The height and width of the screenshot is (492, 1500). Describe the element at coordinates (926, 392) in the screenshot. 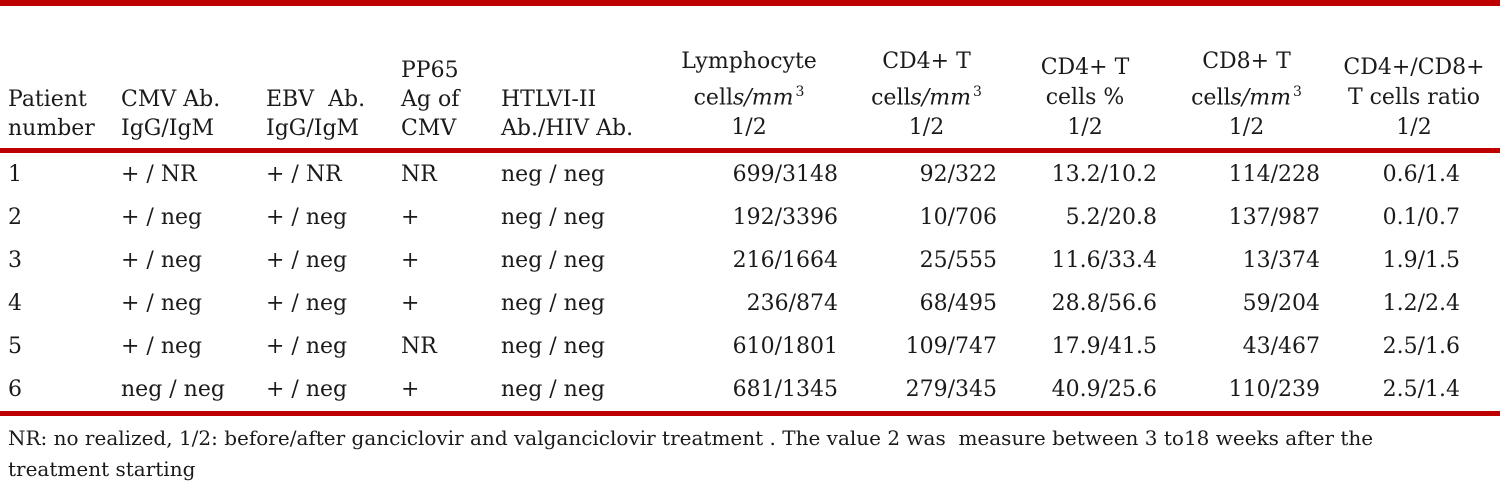

I see `cell-cd4-abs: 279/345` at that location.